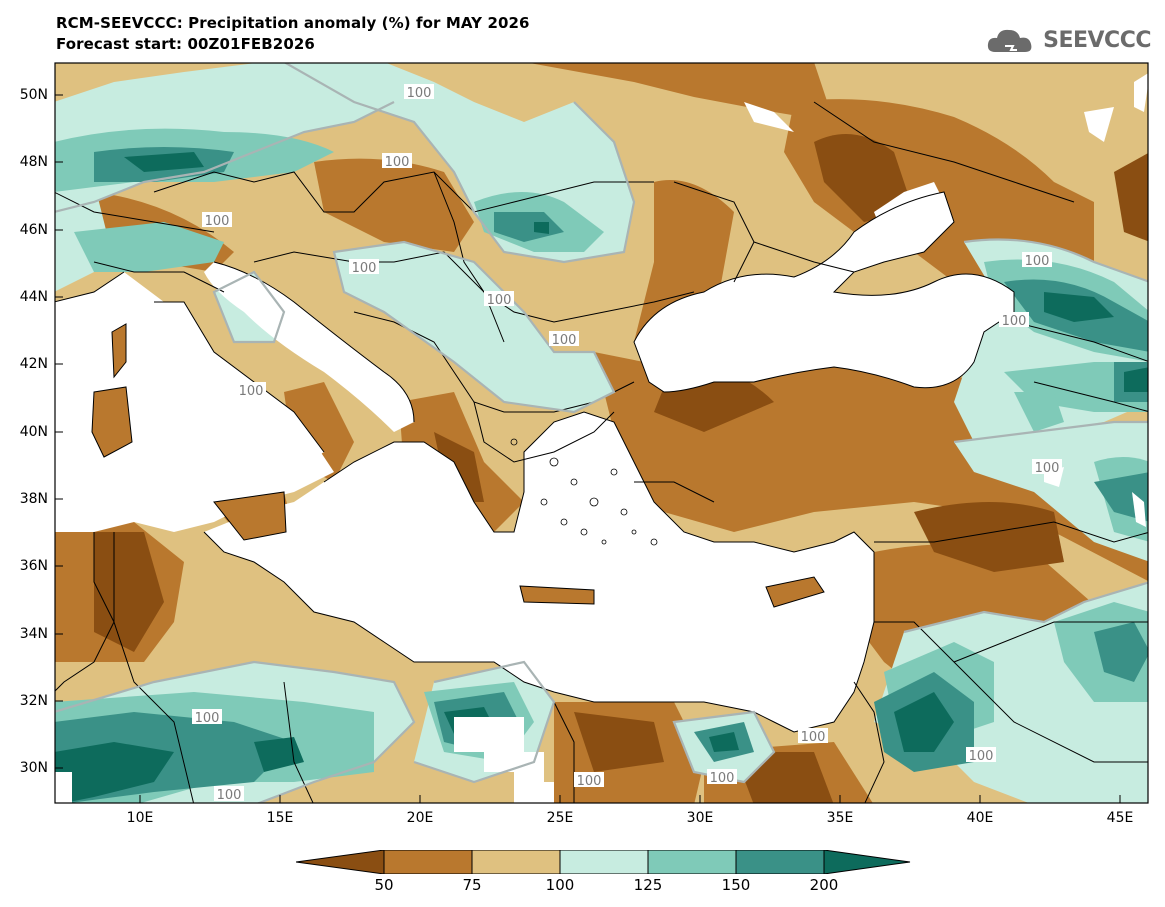  I want to click on lat-label: 32N, so click(33, 701).